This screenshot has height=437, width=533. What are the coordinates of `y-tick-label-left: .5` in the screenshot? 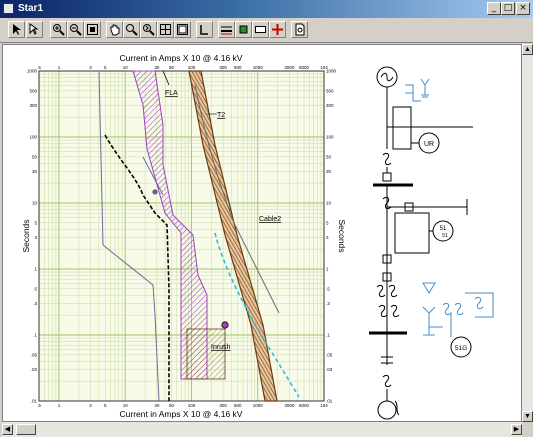 It's located at (35, 288).